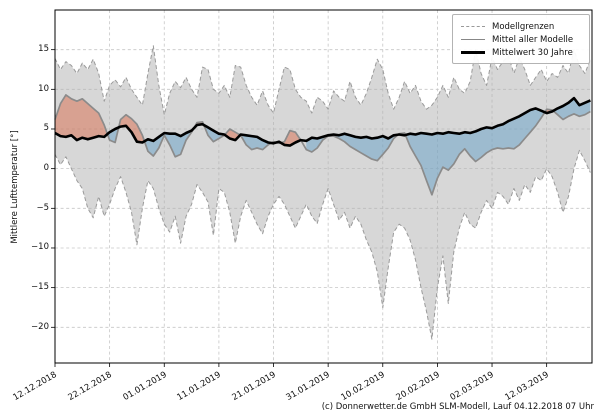 The width and height of the screenshot is (600, 420). What do you see at coordinates (473, 39) in the screenshot?
I see `gray-line-icon` at bounding box center [473, 39].